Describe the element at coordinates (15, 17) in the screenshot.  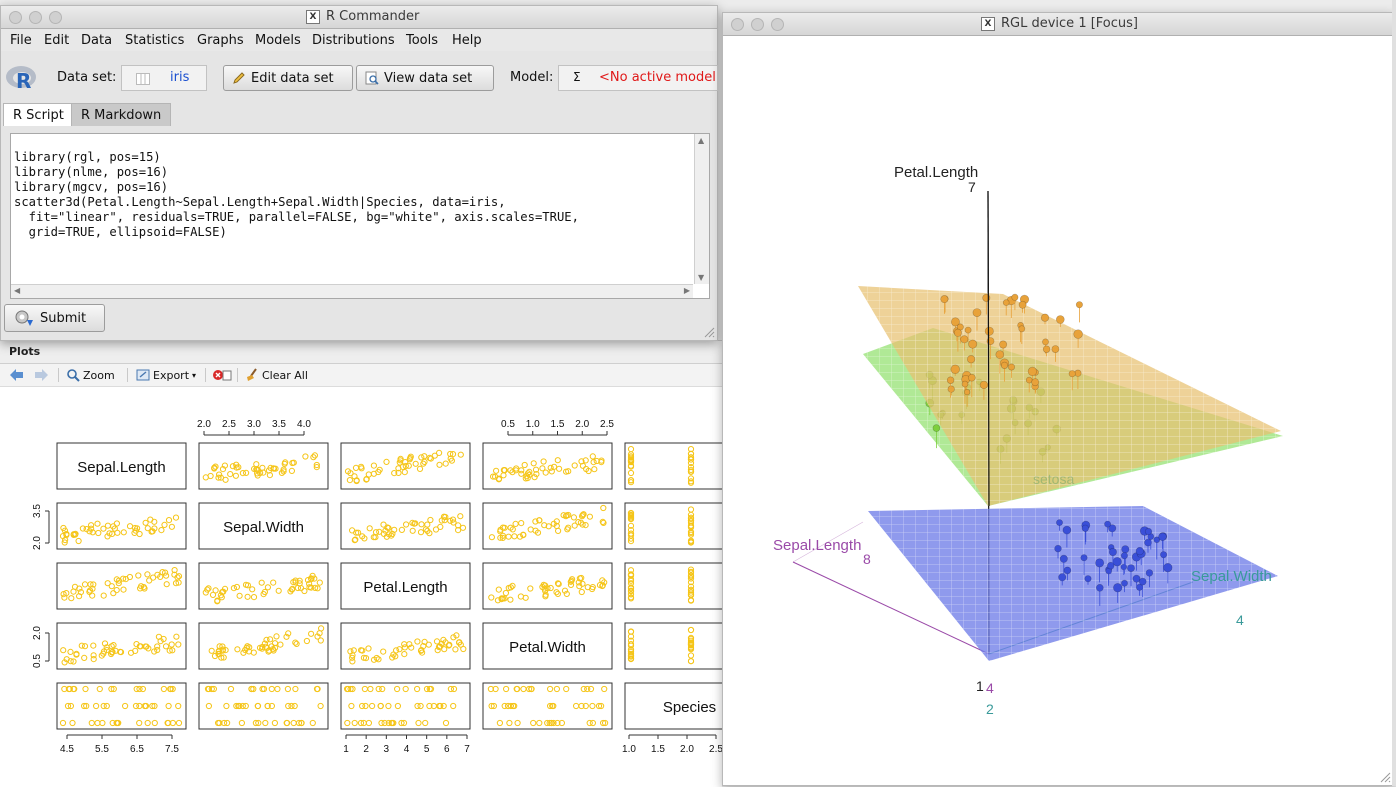
I see `close-window-button` at that location.